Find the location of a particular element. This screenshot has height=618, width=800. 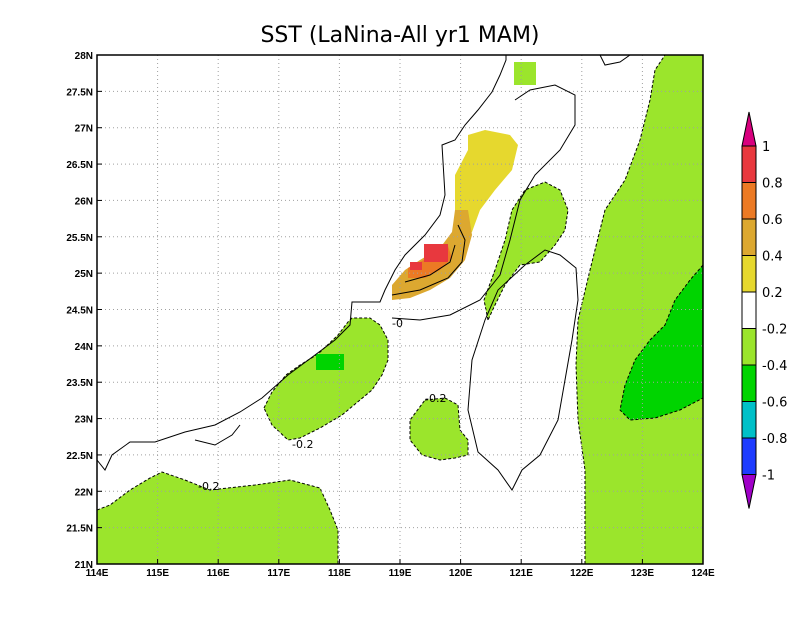

contour-label-zero: -0 is located at coordinates (397, 323).